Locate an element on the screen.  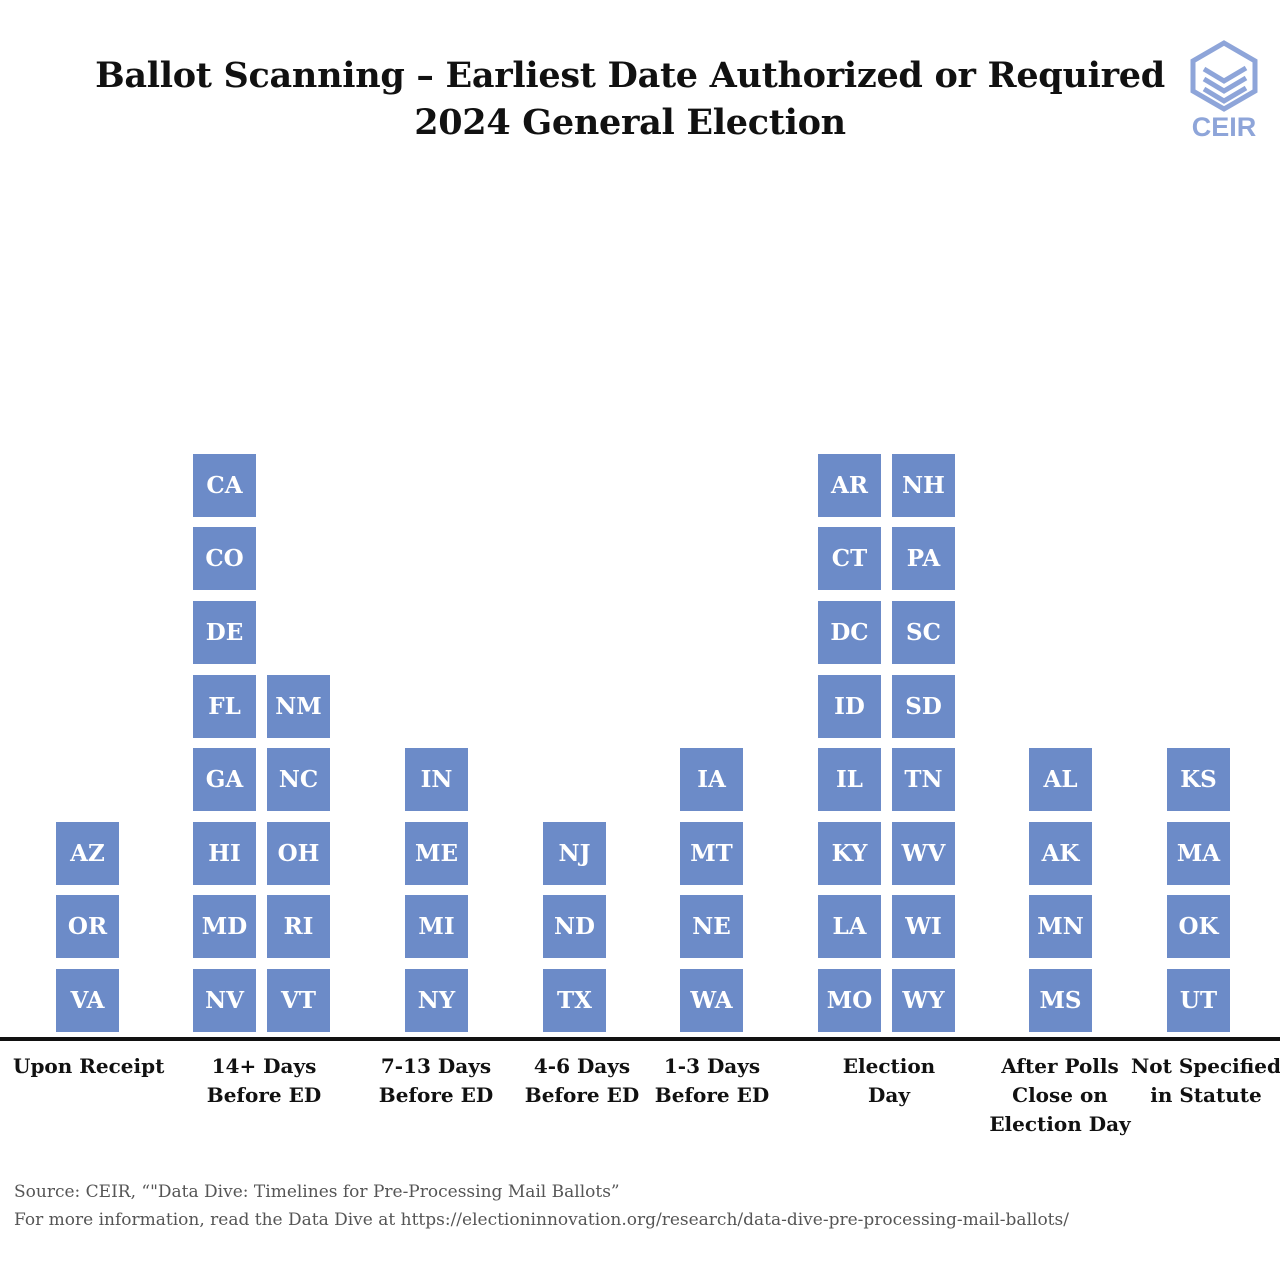
state-tile-al: AL is located at coordinates (1060, 779).